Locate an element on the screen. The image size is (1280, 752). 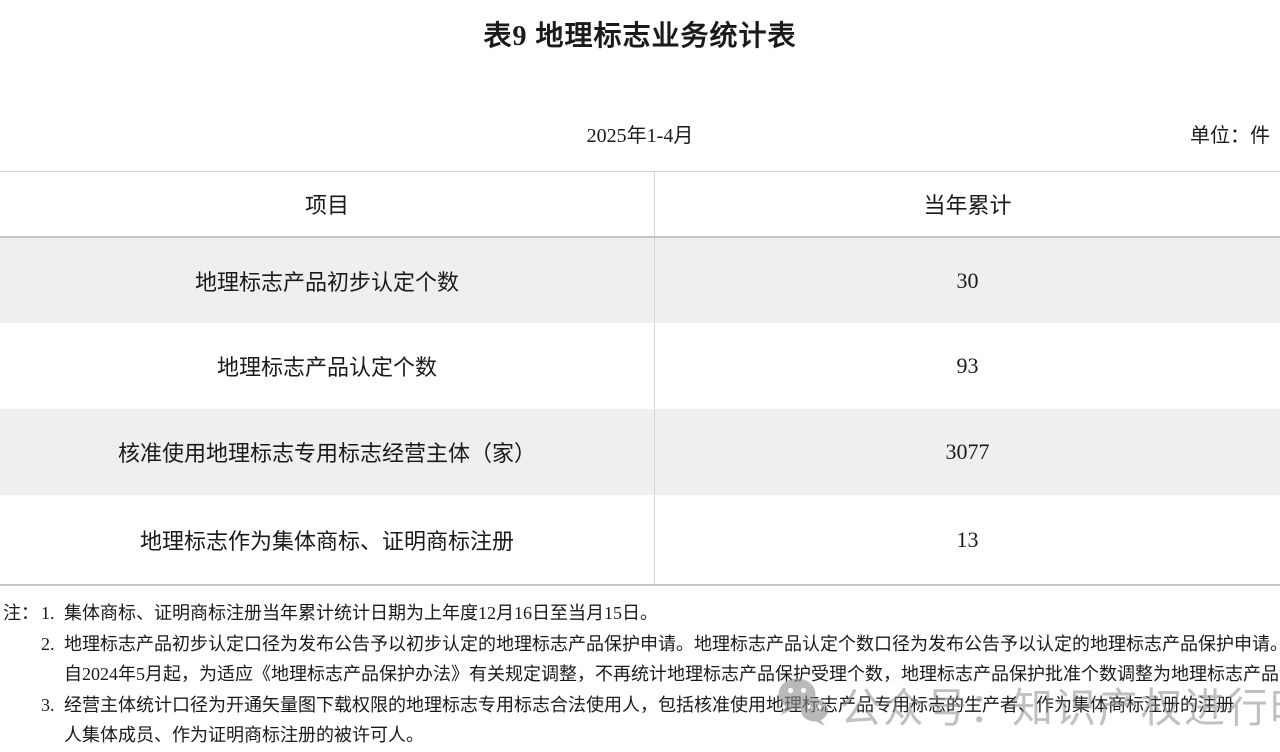
table-row: 核准使用地理标志专用标志经营主体（家） 3077 is located at coordinates (640, 452).